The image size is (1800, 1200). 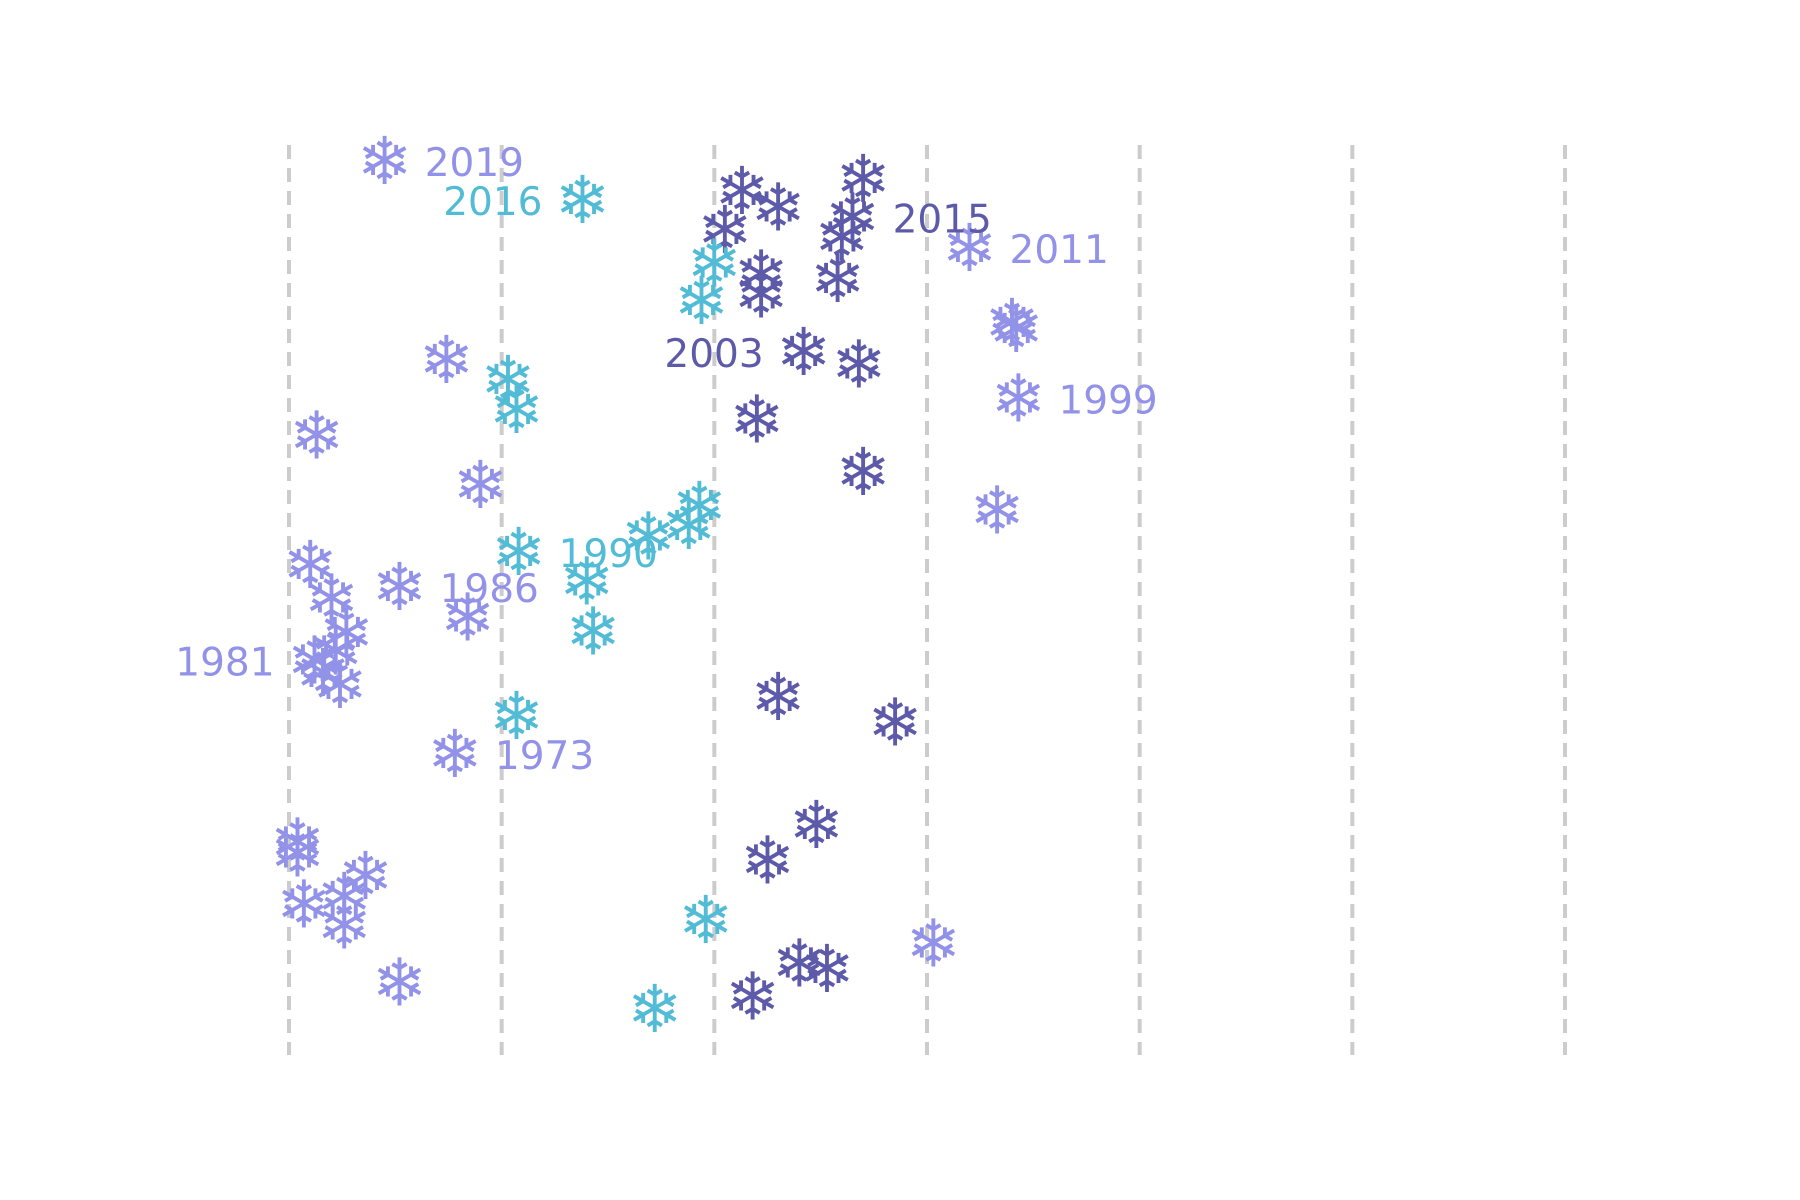 I want to click on snowflake-point-7: ❄, so click(x=841, y=237).